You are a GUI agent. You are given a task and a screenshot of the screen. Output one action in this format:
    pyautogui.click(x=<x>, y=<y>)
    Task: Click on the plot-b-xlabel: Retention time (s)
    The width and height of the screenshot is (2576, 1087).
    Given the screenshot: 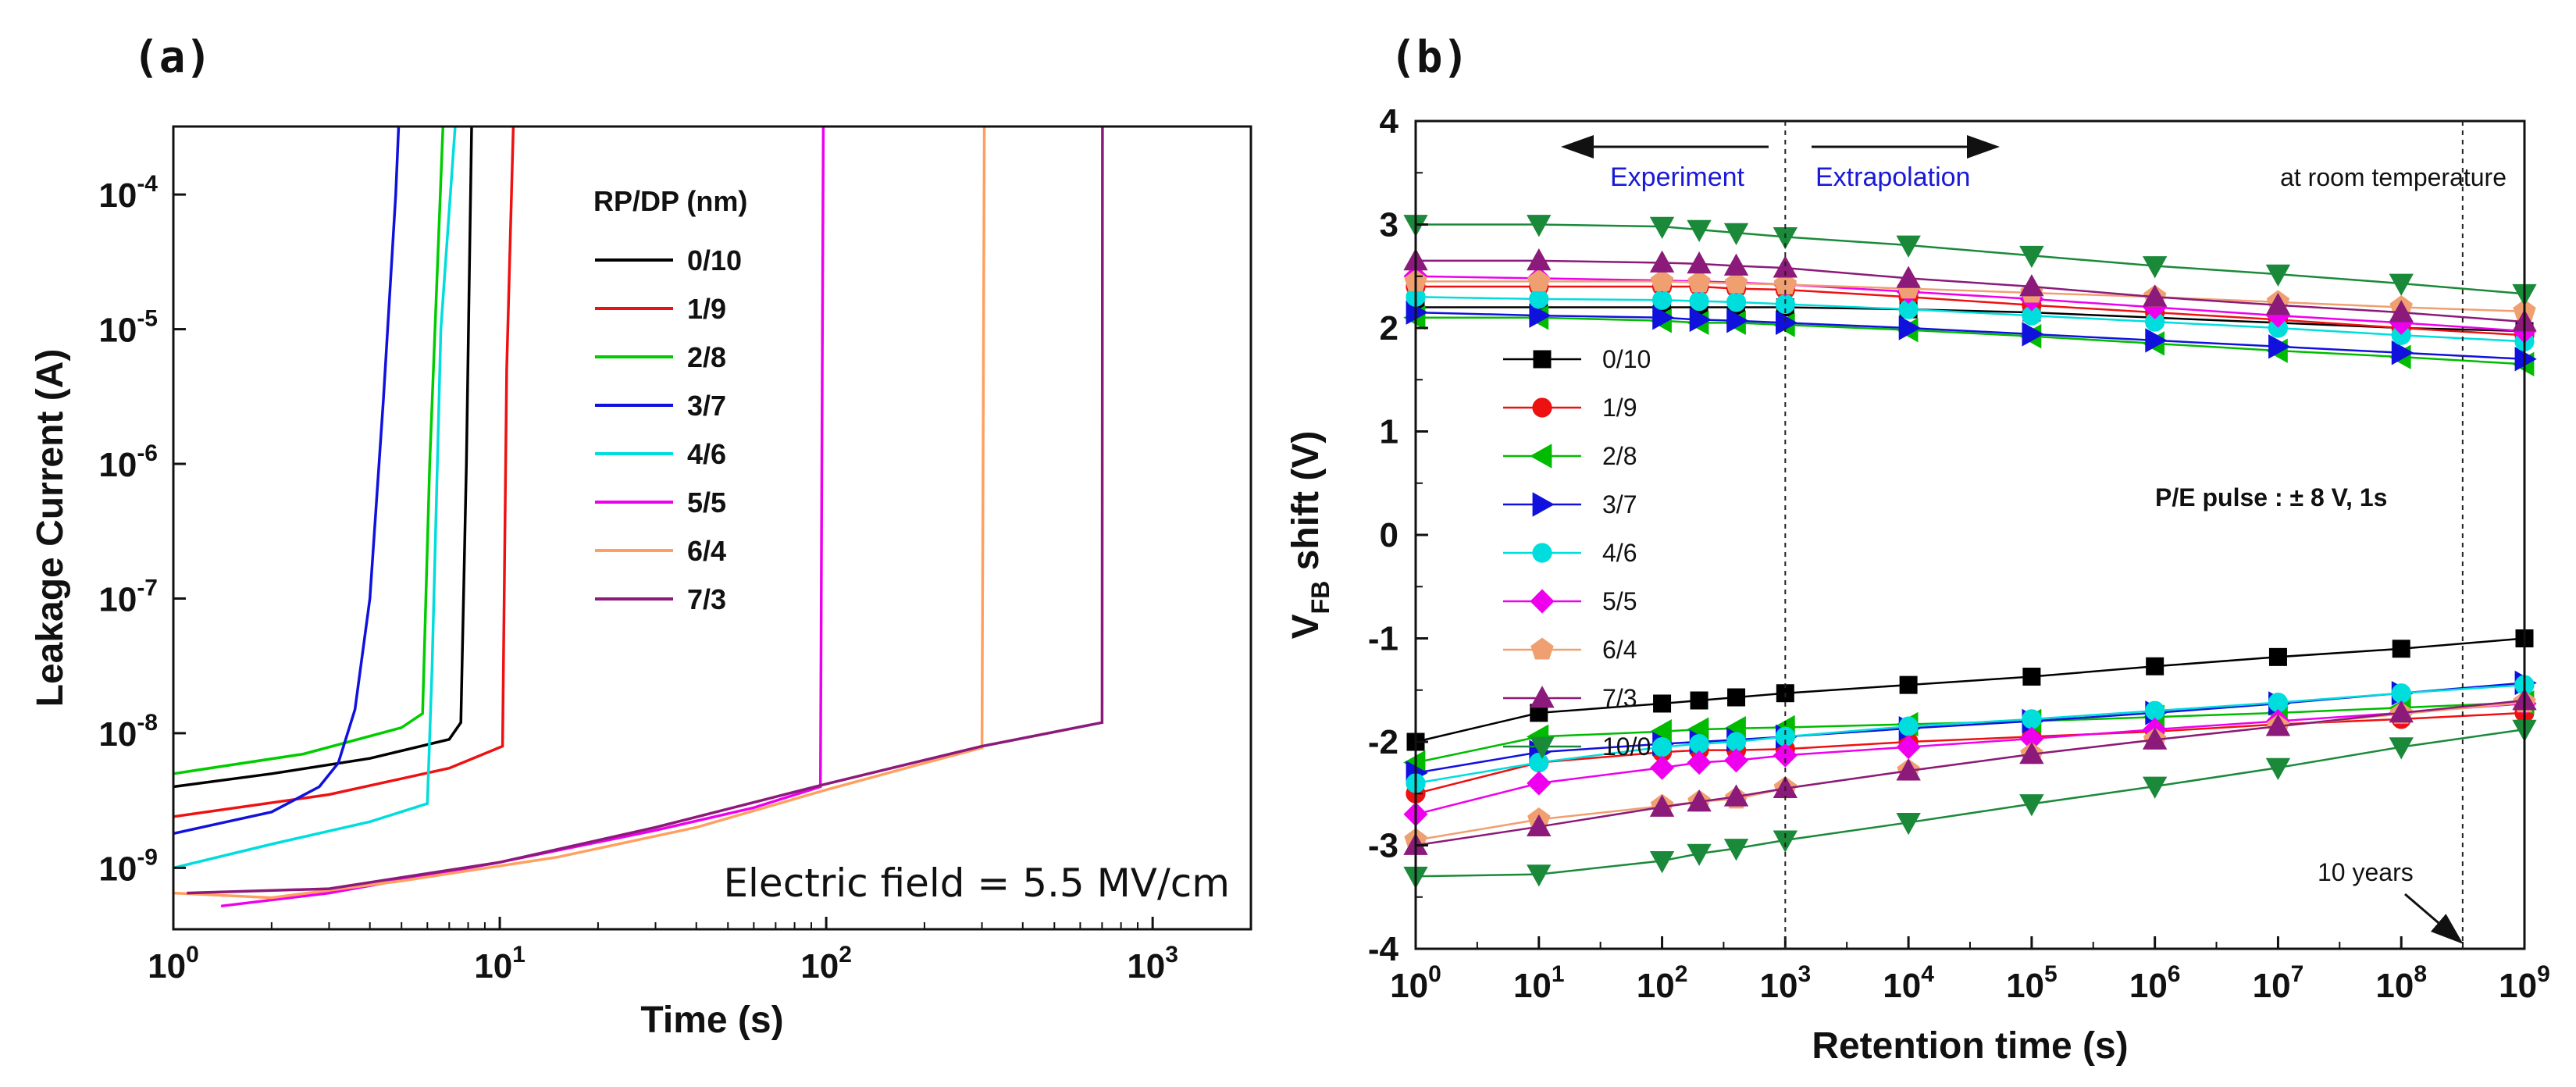 What is the action you would take?
    pyautogui.click(x=1970, y=1046)
    